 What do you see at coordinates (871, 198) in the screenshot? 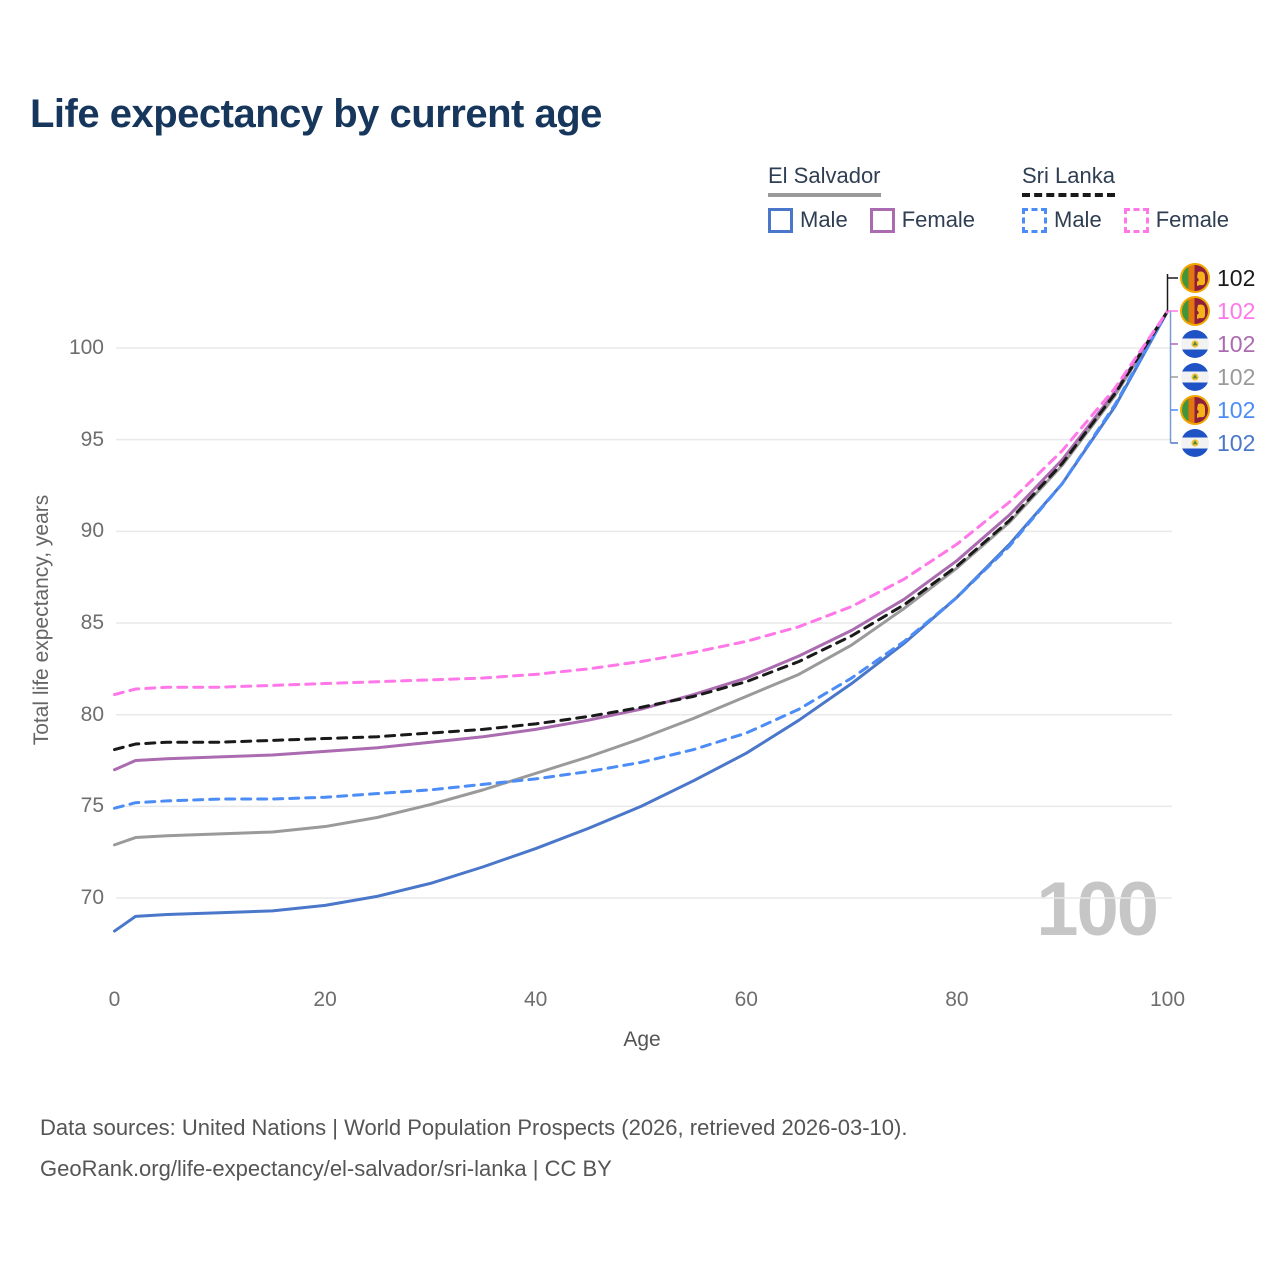
I see `legend-group-el-salvador: El Salvador Male Female` at bounding box center [871, 198].